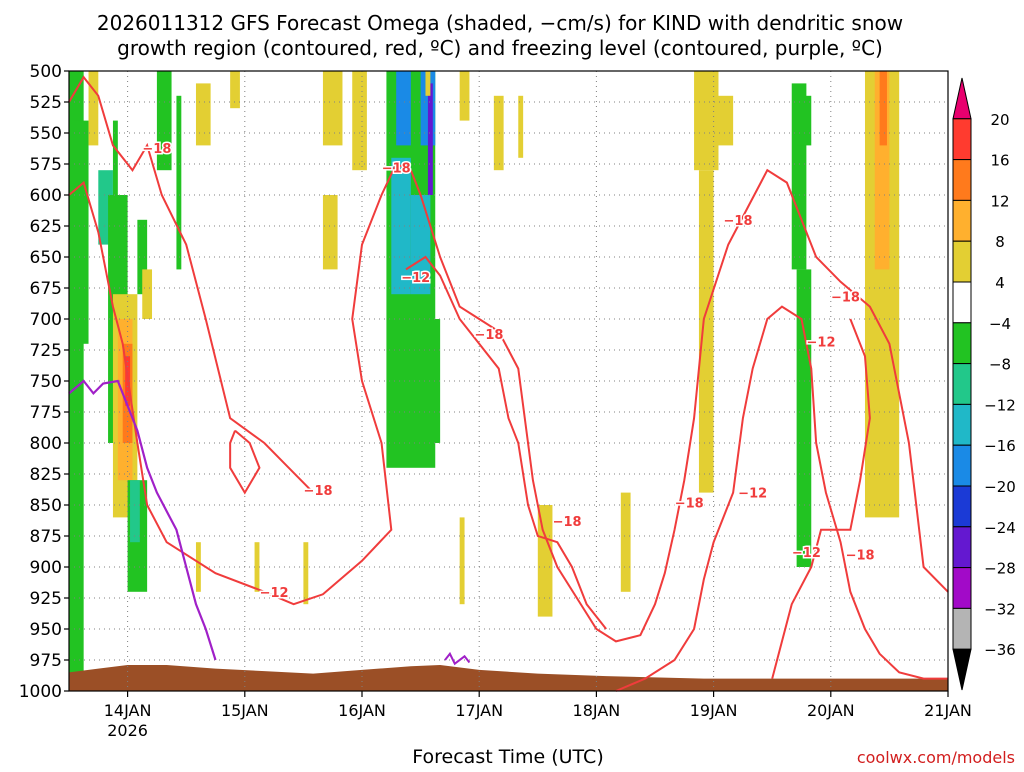  Describe the element at coordinates (46, 134) in the screenshot. I see `y-tick-label-2: 550` at that location.